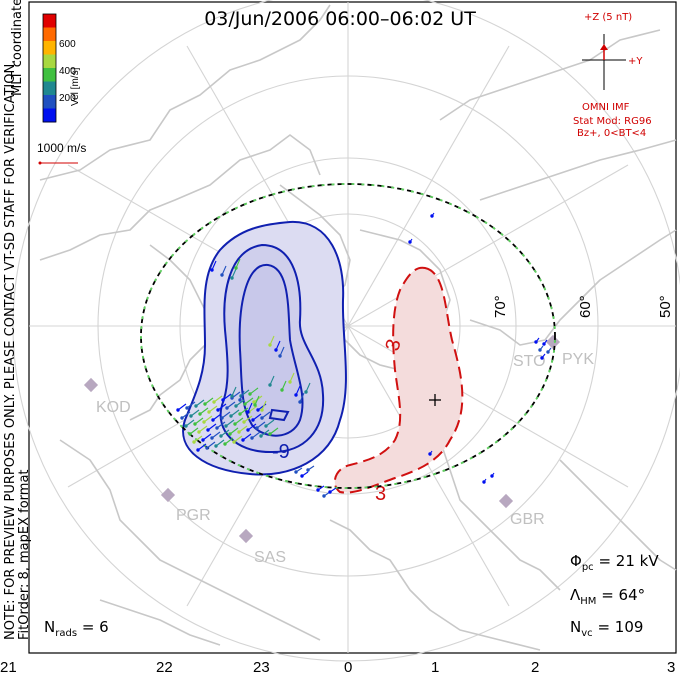 The image size is (680, 674). I want to click on negative-contour-label: -9, so click(281, 452).